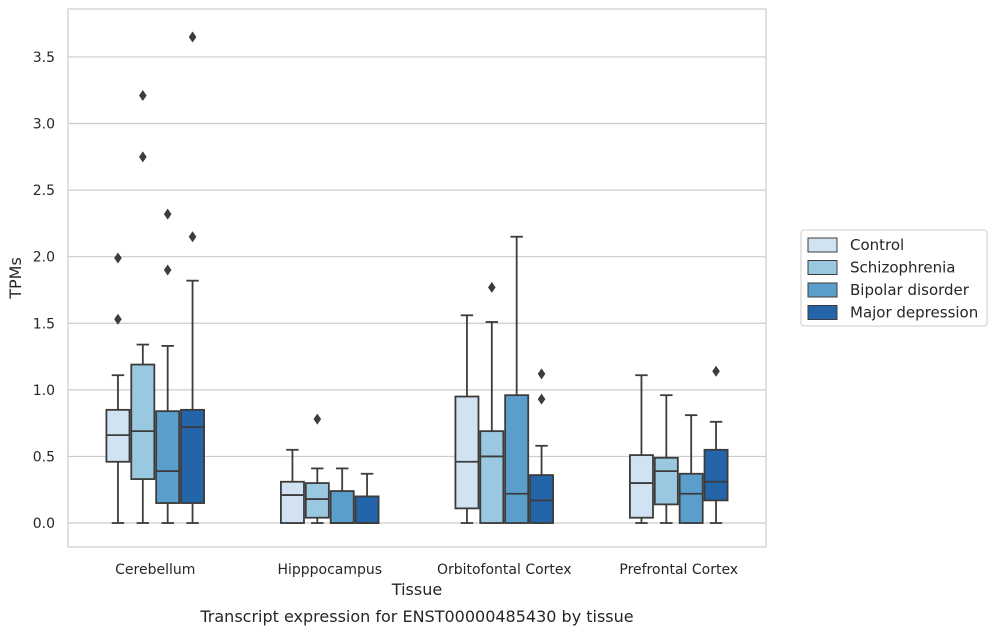 The width and height of the screenshot is (997, 634). I want to click on legend-label: Major depression, so click(914, 313).